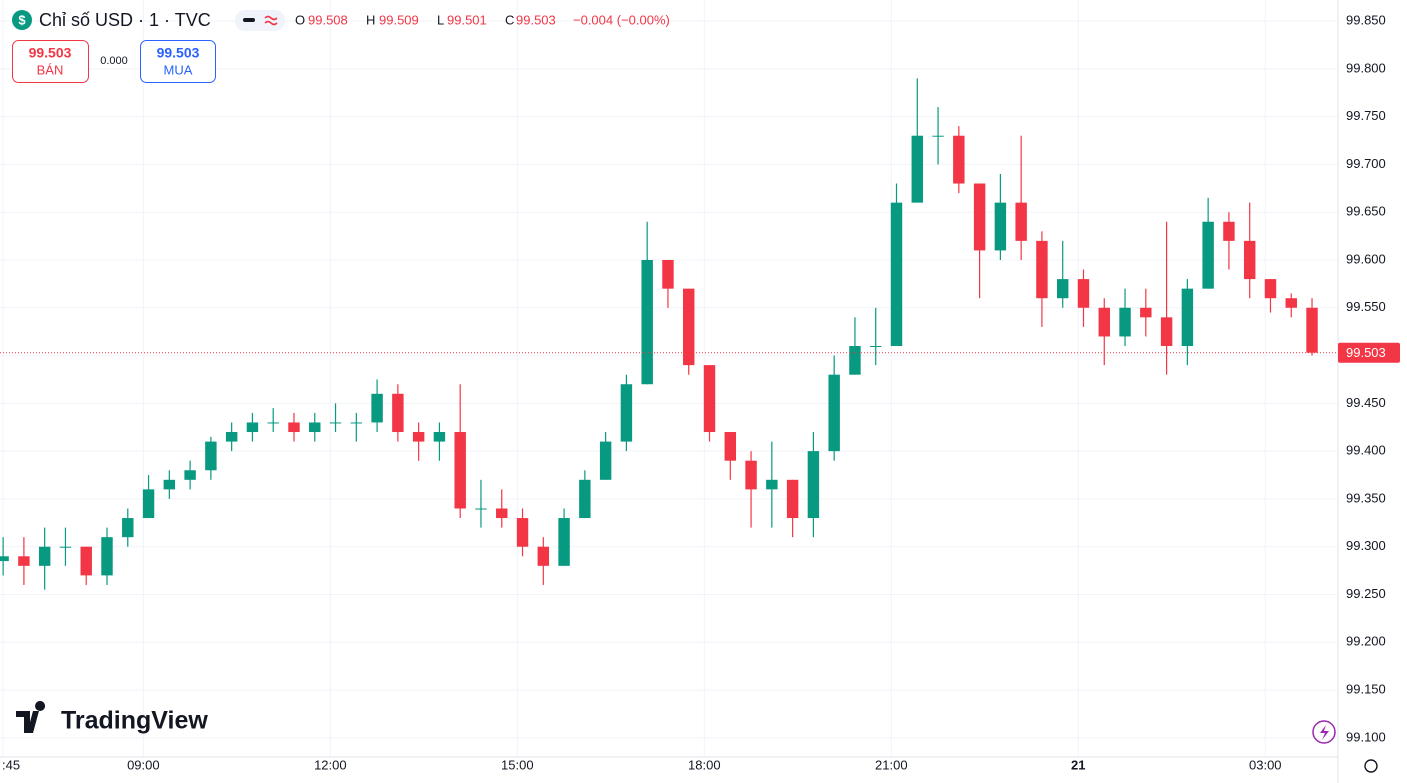 This screenshot has height=783, width=1407. What do you see at coordinates (50, 53) in the screenshot?
I see `sell-price: 99.503` at bounding box center [50, 53].